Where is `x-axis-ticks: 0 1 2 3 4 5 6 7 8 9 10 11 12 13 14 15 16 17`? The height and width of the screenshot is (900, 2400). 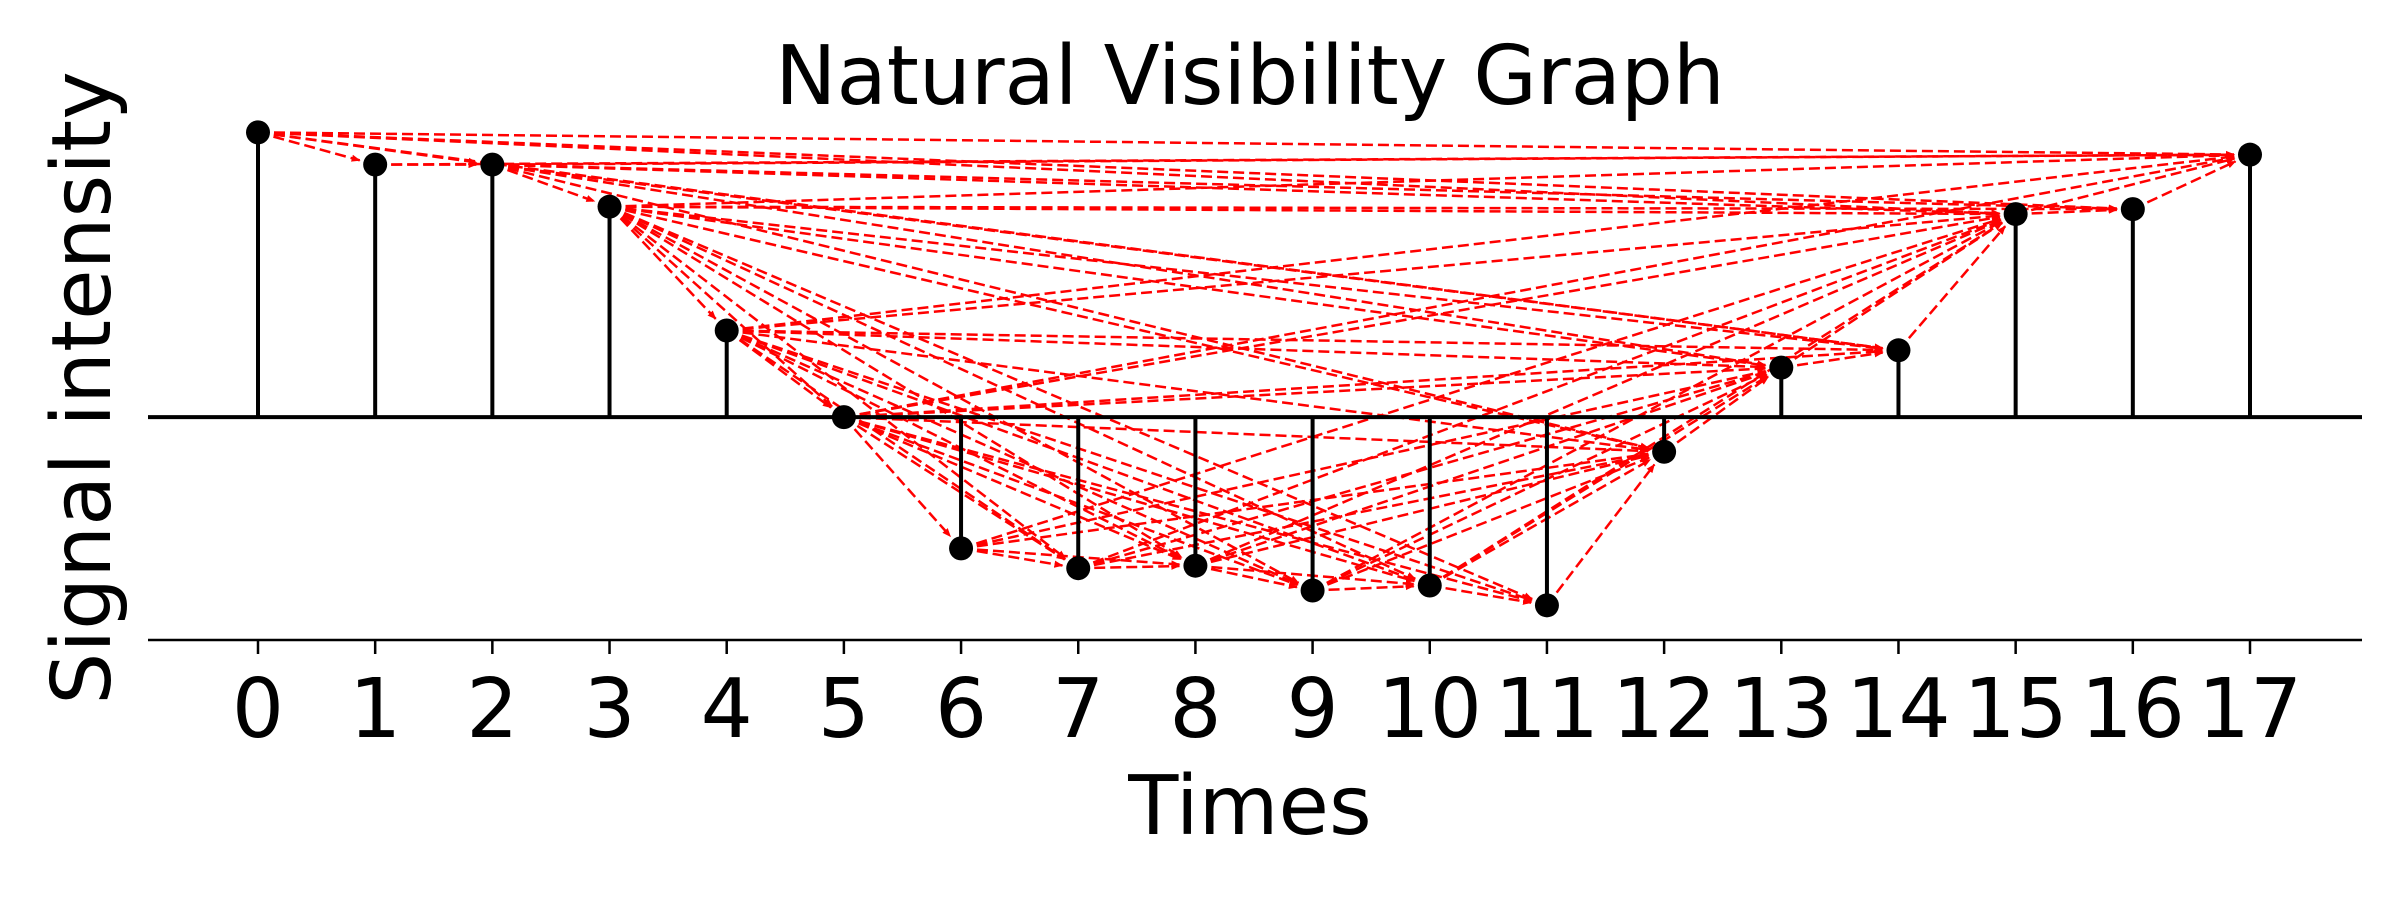
x-axis-ticks: 0 1 2 3 4 5 6 7 8 9 10 11 12 13 14 15 16 17 is located at coordinates (1267, 698).